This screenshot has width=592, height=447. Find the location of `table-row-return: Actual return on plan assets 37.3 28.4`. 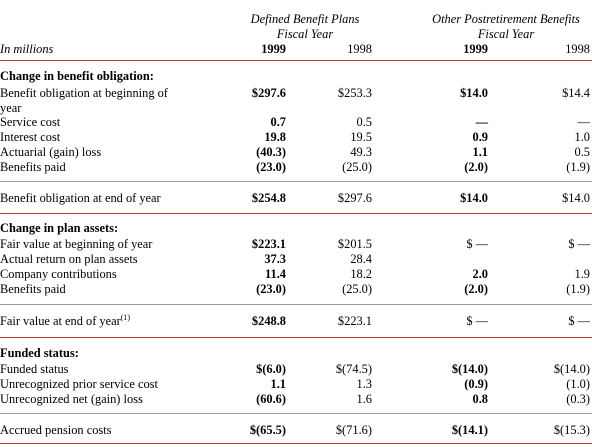

table-row-return: Actual return on plan assets 37.3 28.4 is located at coordinates (296, 259).